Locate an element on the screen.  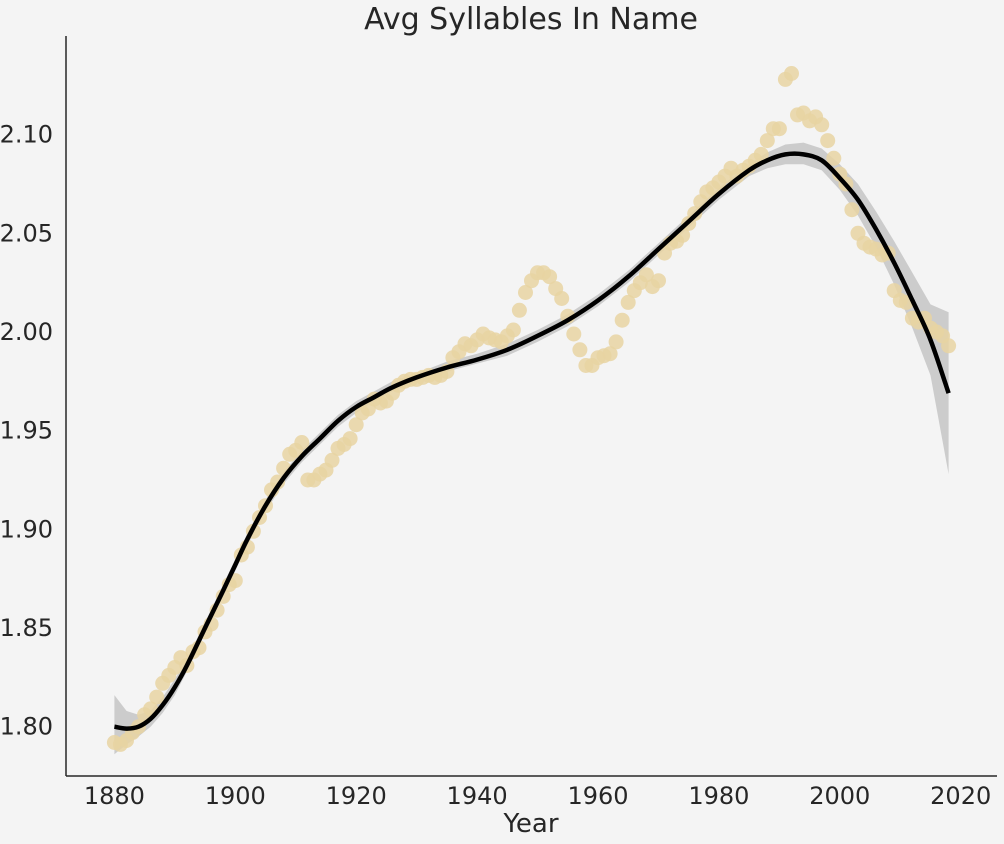
x-tick-label: 2000 is located at coordinates (839, 796).